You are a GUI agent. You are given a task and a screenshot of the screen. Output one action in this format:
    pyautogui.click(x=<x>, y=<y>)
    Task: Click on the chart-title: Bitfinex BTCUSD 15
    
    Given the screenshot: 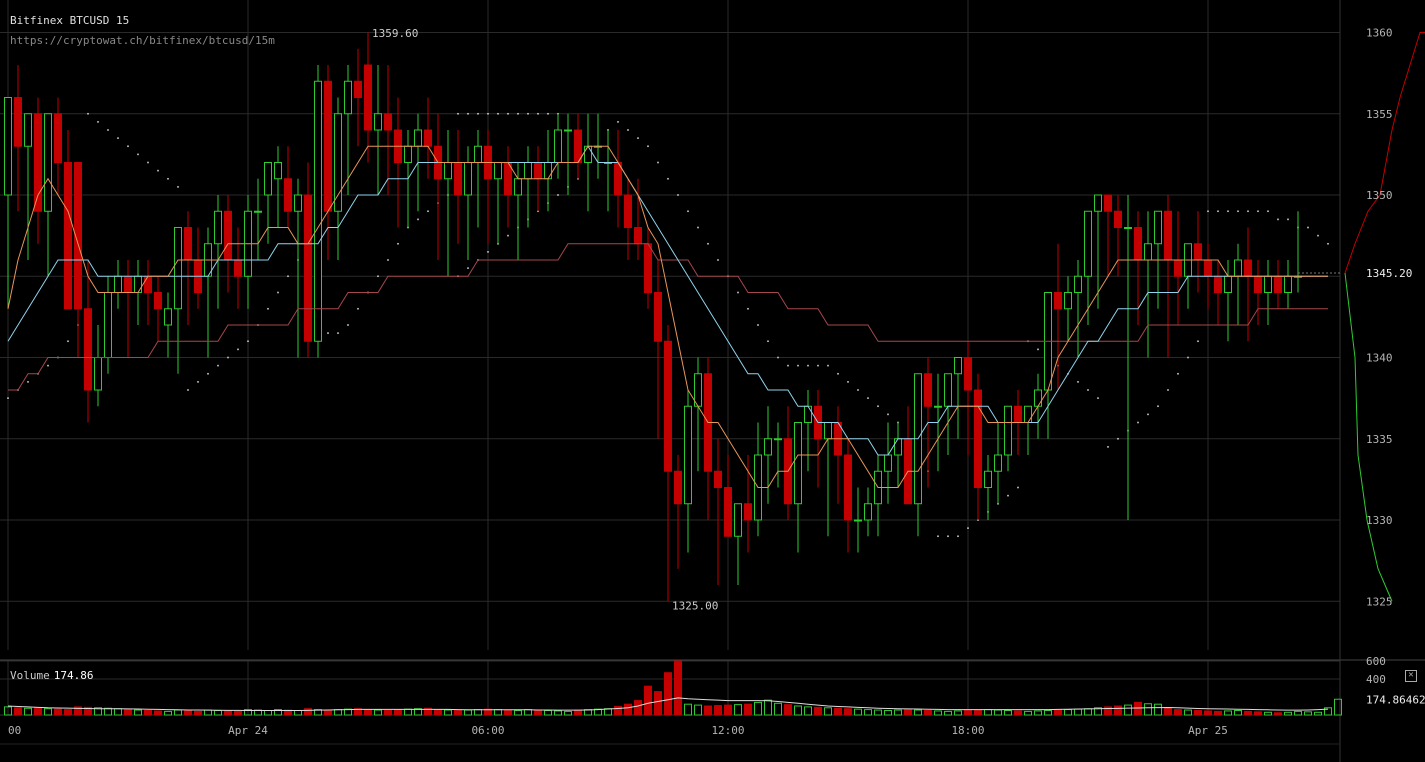 What is the action you would take?
    pyautogui.click(x=70, y=20)
    